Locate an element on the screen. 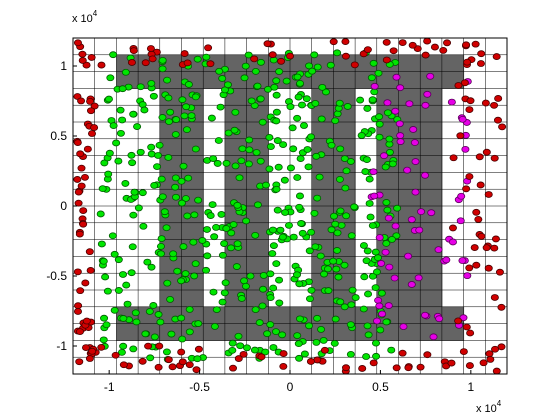  x-scale-exponent: 4 is located at coordinates (499, 403).